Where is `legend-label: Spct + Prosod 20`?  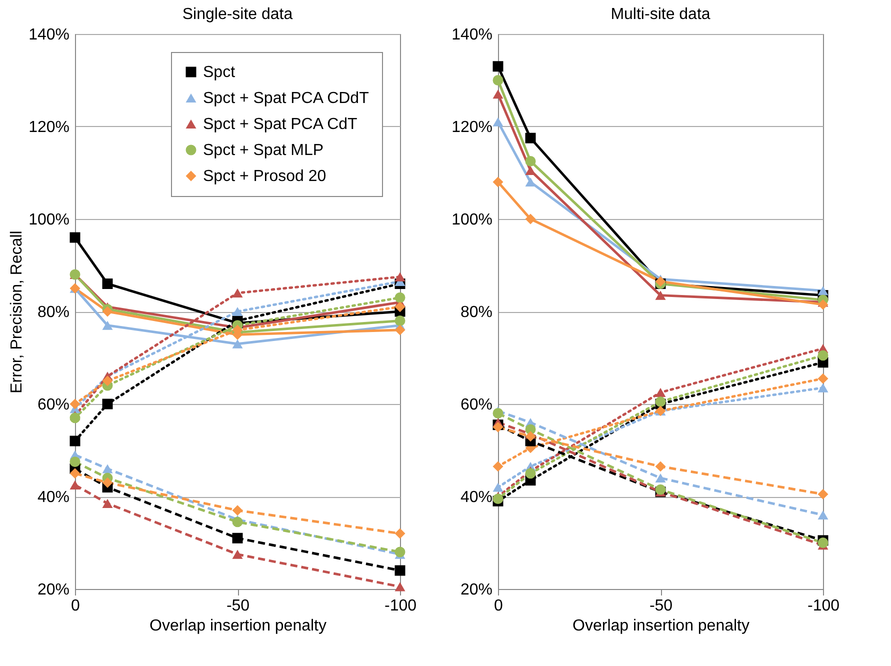
legend-label: Spct + Prosod 20 is located at coordinates (264, 176).